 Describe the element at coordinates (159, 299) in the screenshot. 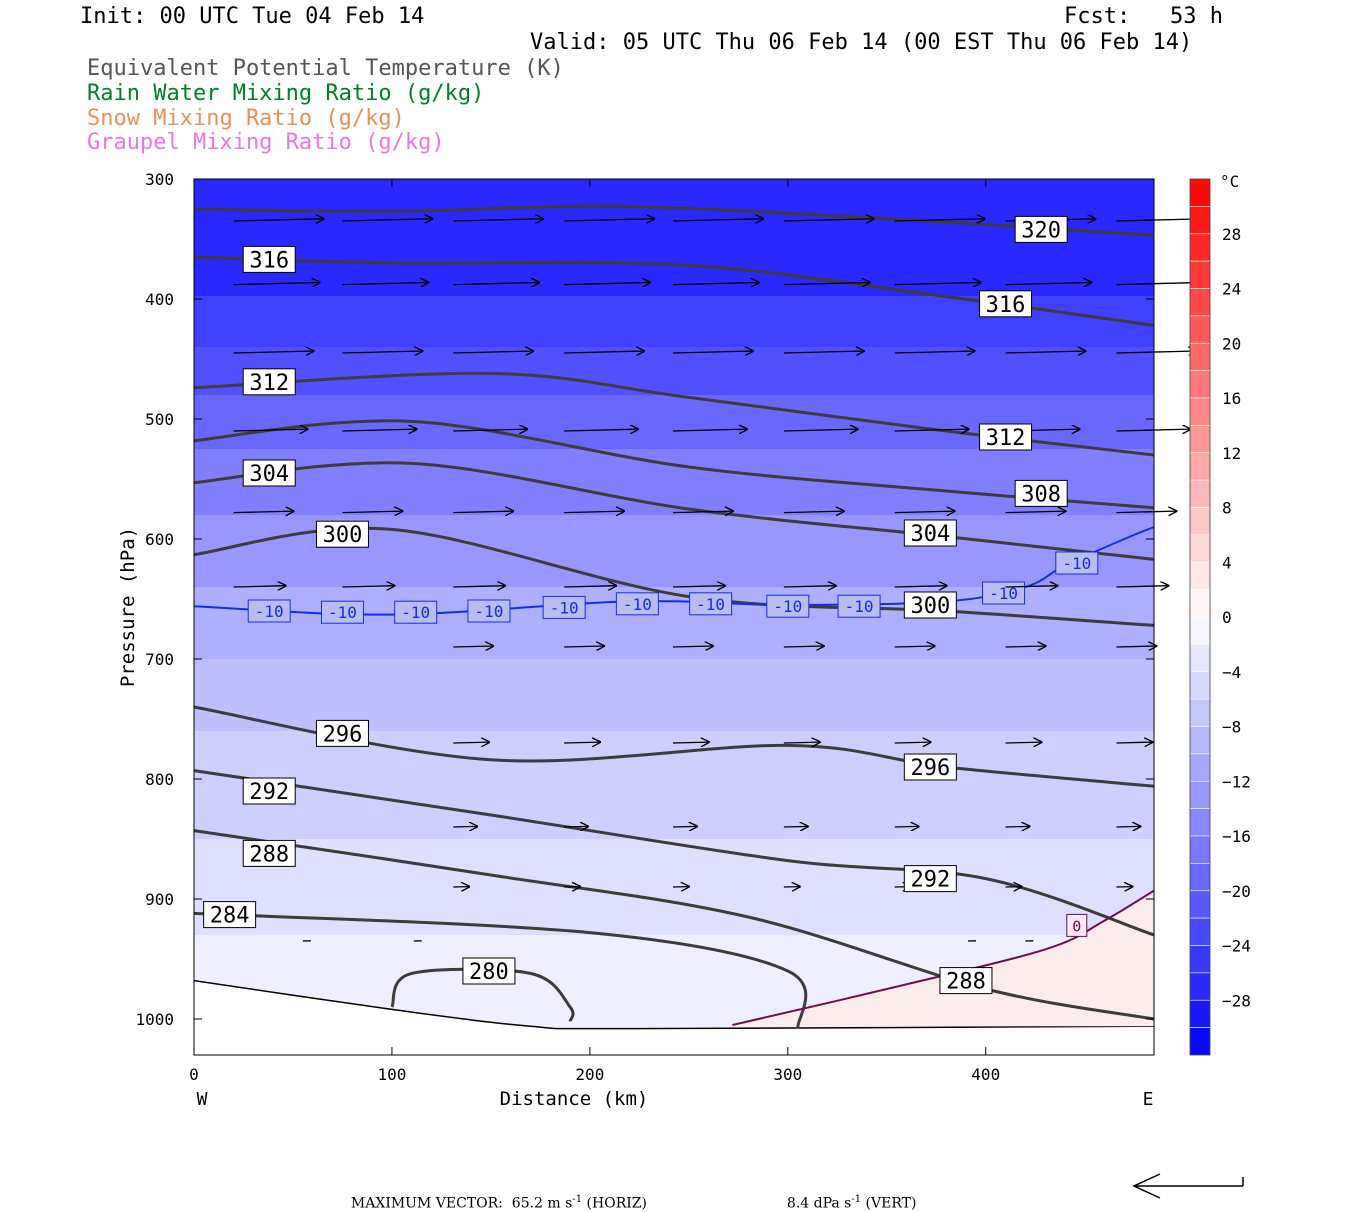

I see `y-tick-label: 400` at that location.